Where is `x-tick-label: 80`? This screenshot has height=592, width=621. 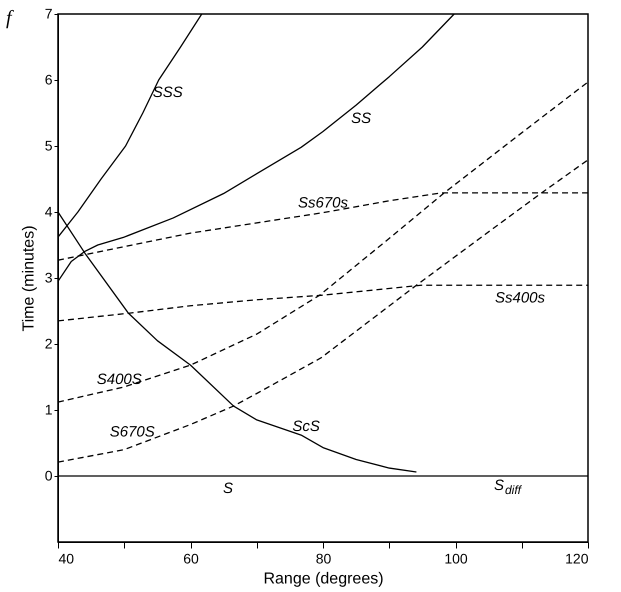 x-tick-label: 80 is located at coordinates (324, 558).